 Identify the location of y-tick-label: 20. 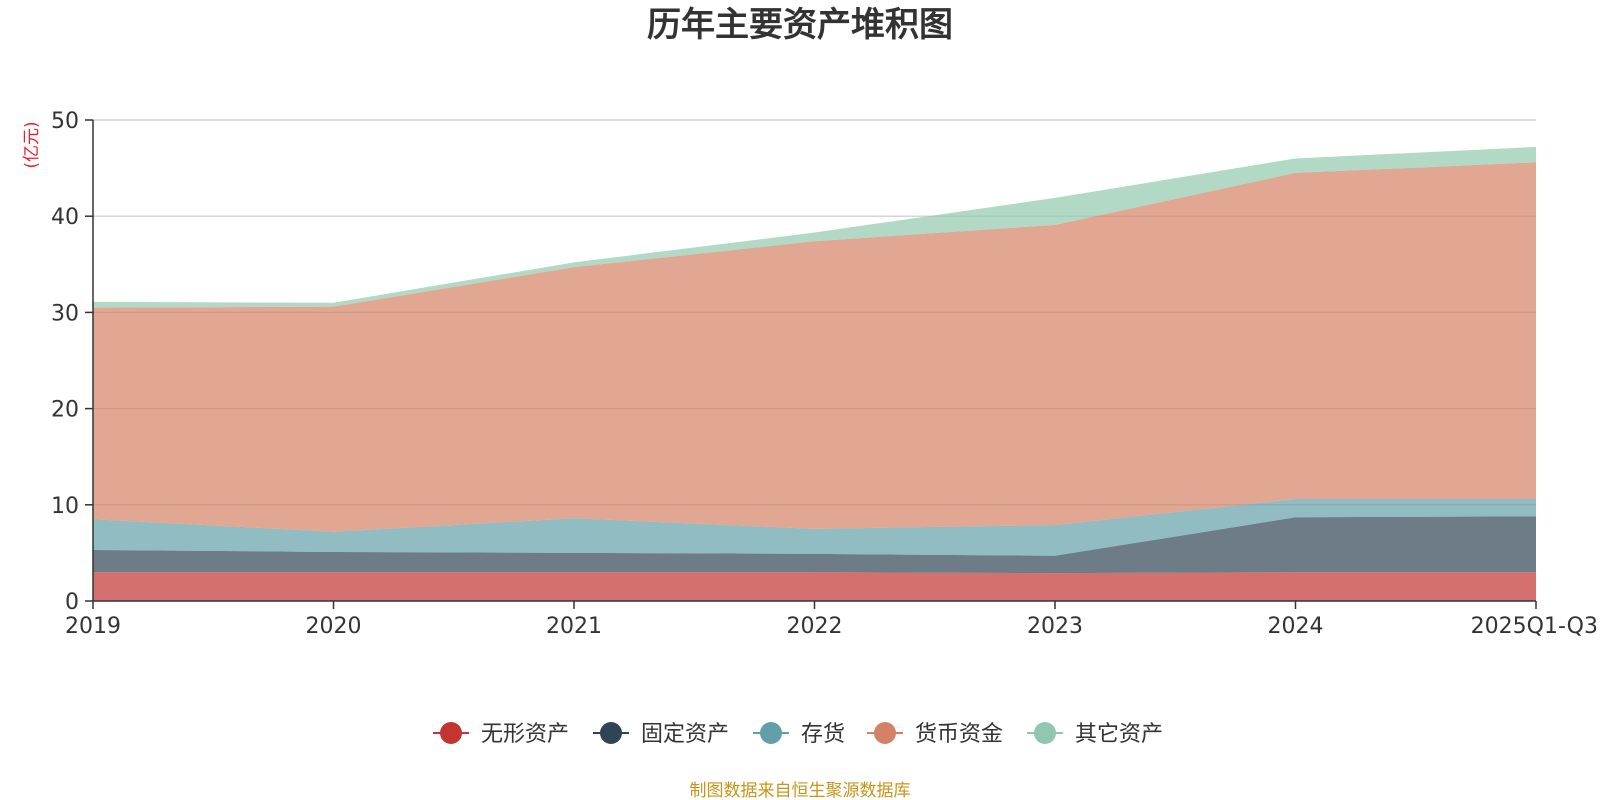
(65, 410).